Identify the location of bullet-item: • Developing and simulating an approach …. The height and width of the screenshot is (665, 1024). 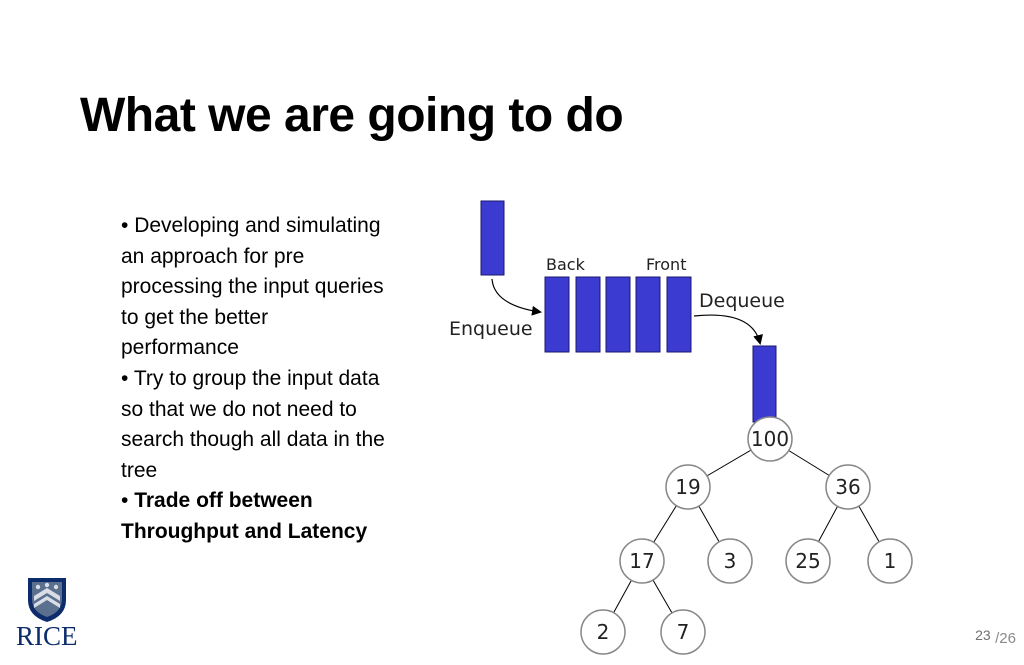
(252, 287).